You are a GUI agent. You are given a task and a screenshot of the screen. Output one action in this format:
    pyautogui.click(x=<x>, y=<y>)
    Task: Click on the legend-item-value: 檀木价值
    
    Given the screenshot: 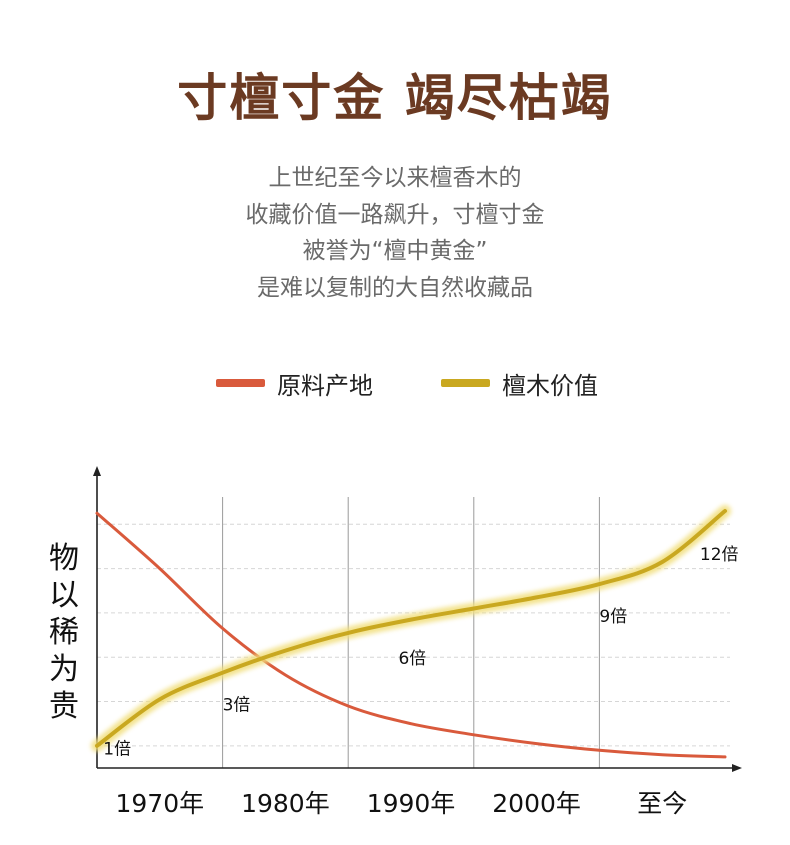 What is the action you would take?
    pyautogui.click(x=519, y=383)
    